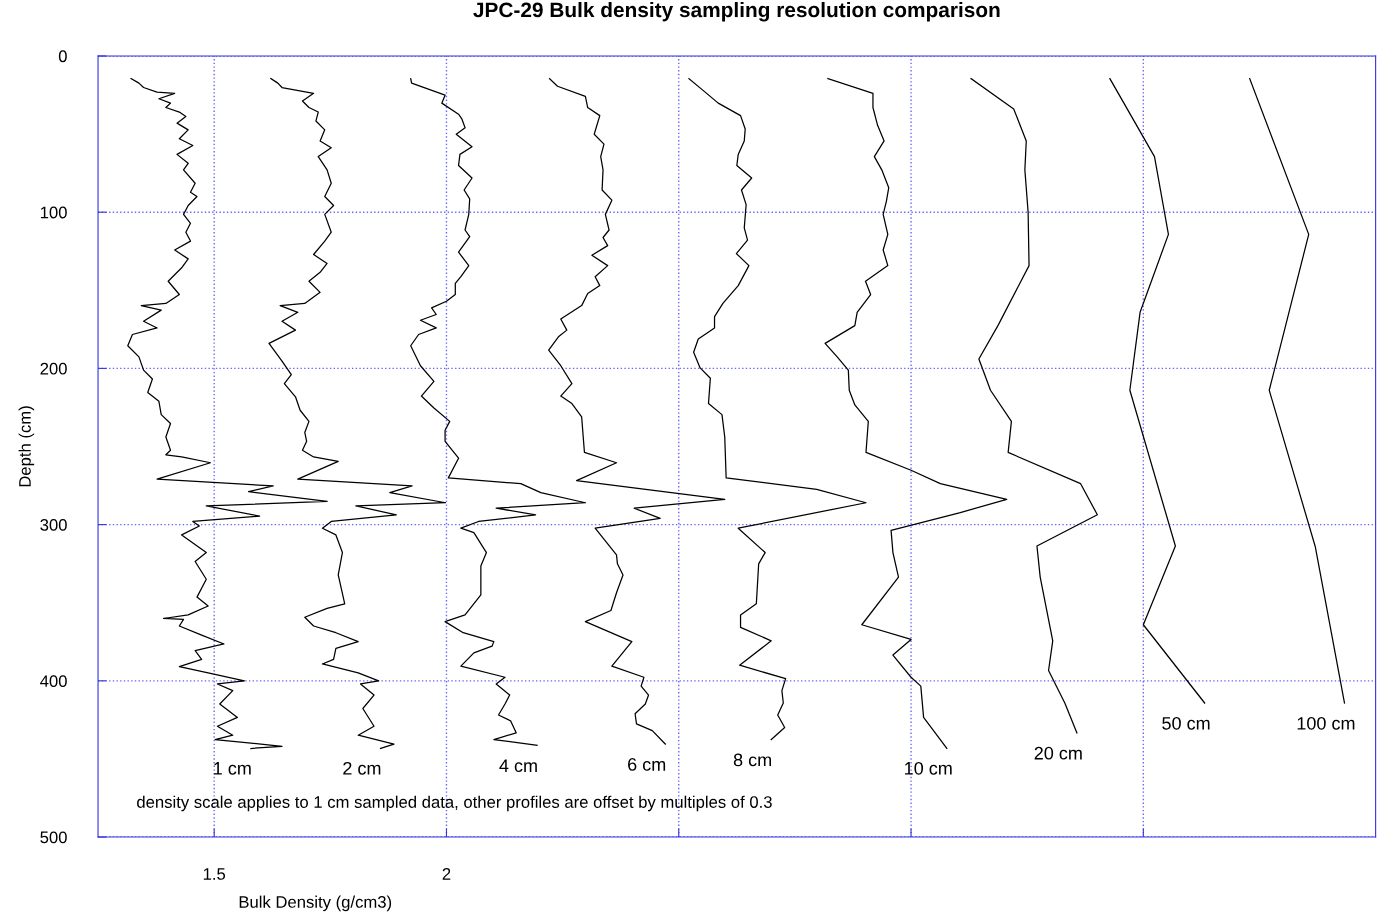 This screenshot has width=1377, height=916. Describe the element at coordinates (928, 768) in the screenshot. I see `series-label: 10 cm` at that location.